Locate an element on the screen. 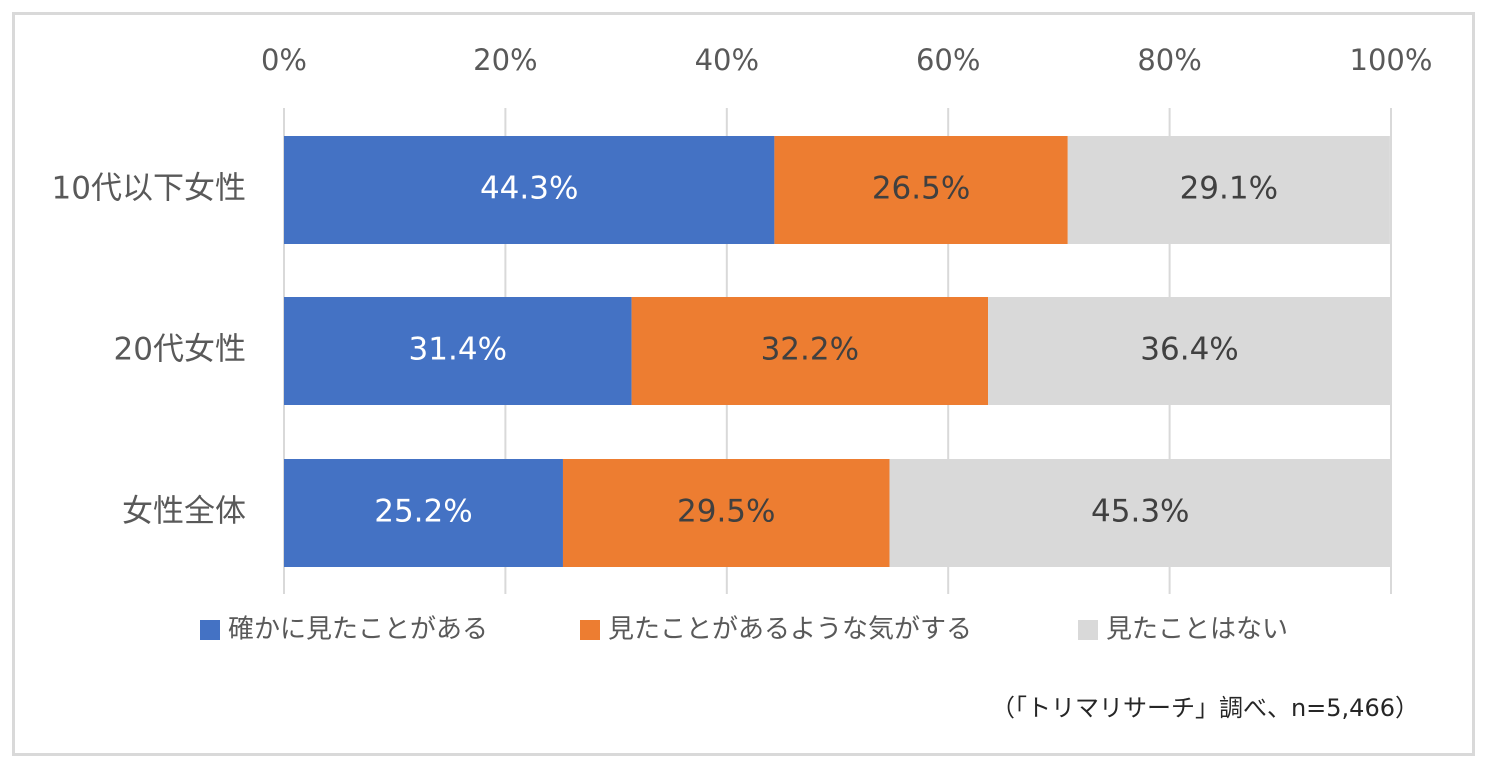  x-tick-label: 60% is located at coordinates (948, 60).